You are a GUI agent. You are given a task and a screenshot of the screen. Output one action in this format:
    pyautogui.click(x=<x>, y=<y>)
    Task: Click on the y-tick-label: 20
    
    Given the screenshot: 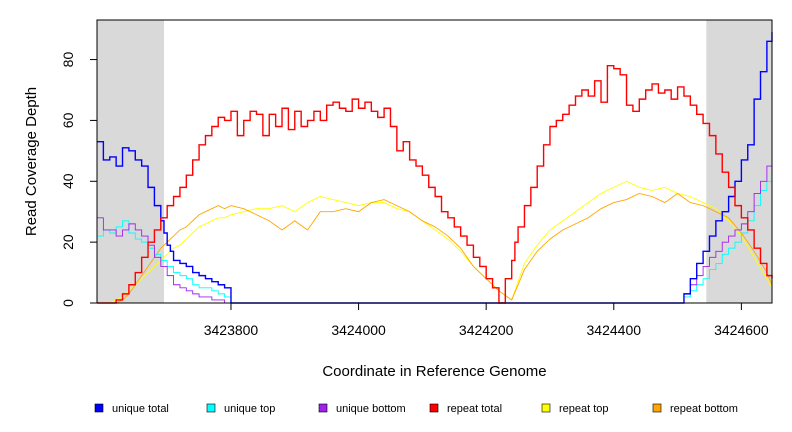 What is the action you would take?
    pyautogui.click(x=68, y=242)
    